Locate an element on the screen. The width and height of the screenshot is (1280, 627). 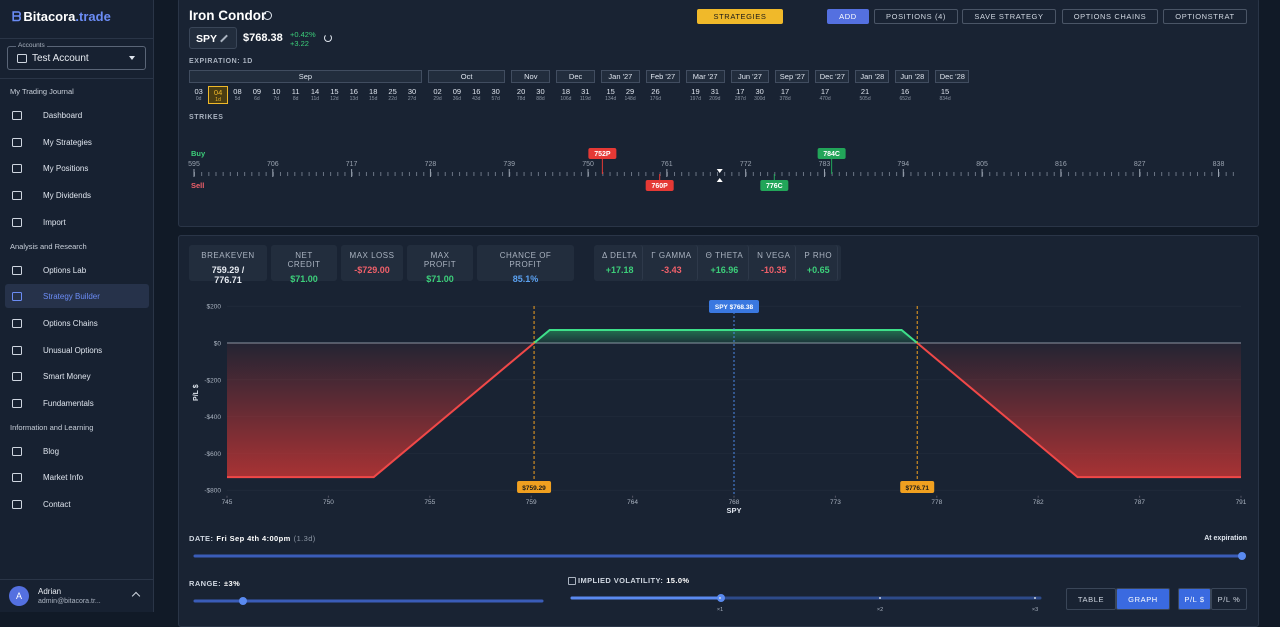
toggle-button: P/L % is located at coordinates (1229, 599).